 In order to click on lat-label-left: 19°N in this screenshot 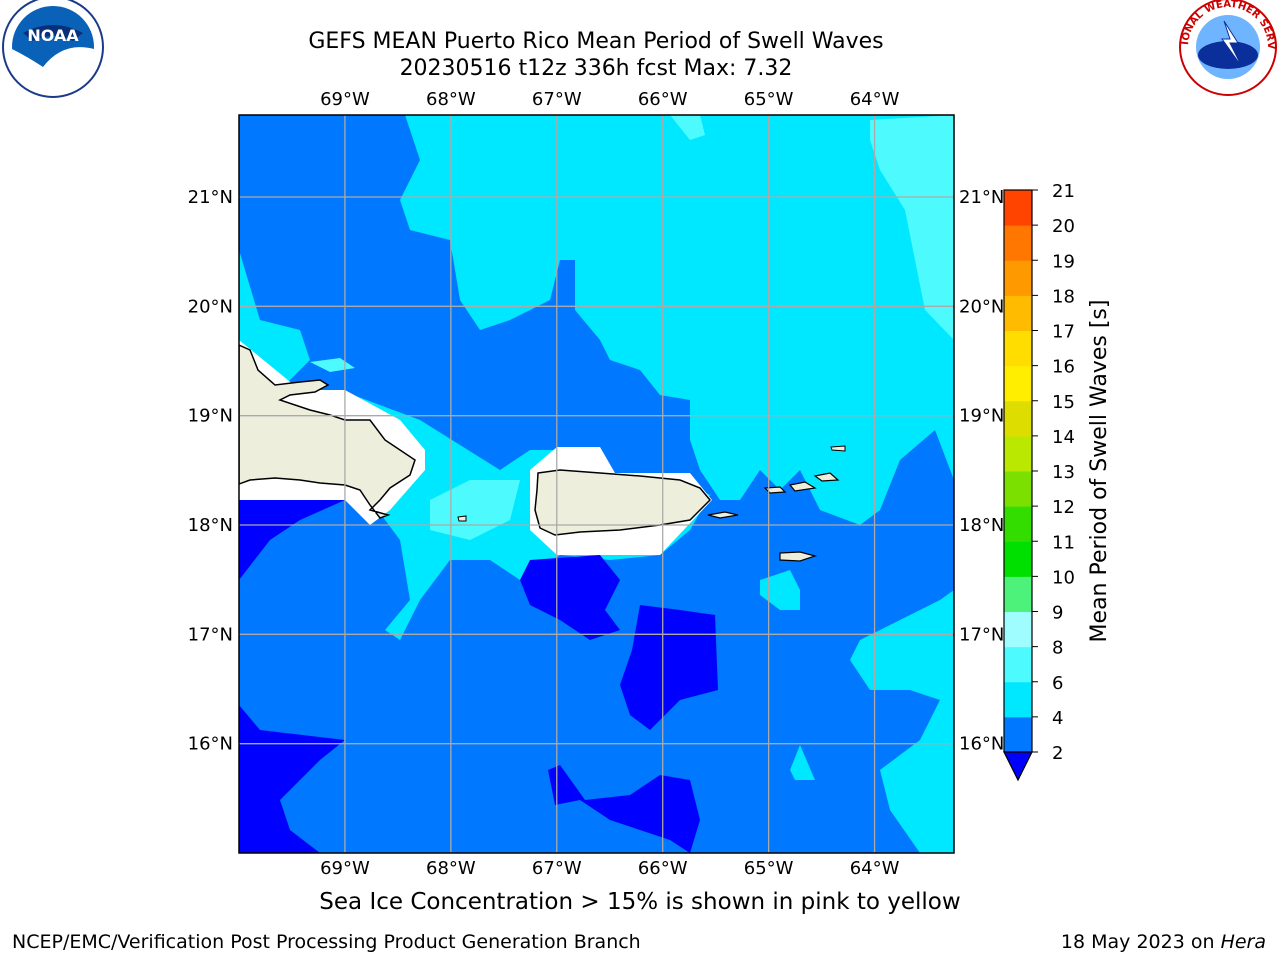, I will do `click(210, 416)`.